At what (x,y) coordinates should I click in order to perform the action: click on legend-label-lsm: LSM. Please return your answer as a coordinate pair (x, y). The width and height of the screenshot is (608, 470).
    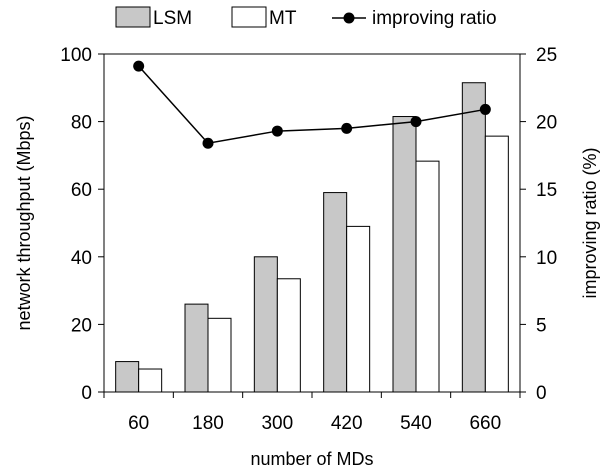
    Looking at the image, I should click on (172, 18).